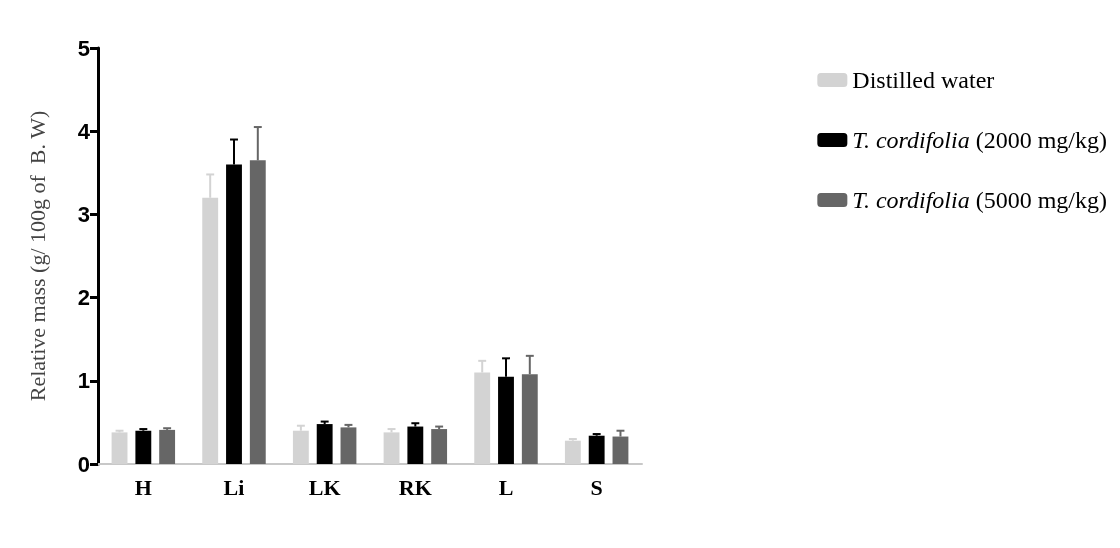 Image resolution: width=1120 pixels, height=548 pixels. What do you see at coordinates (83, 464) in the screenshot?
I see `y-tick-label: 0` at bounding box center [83, 464].